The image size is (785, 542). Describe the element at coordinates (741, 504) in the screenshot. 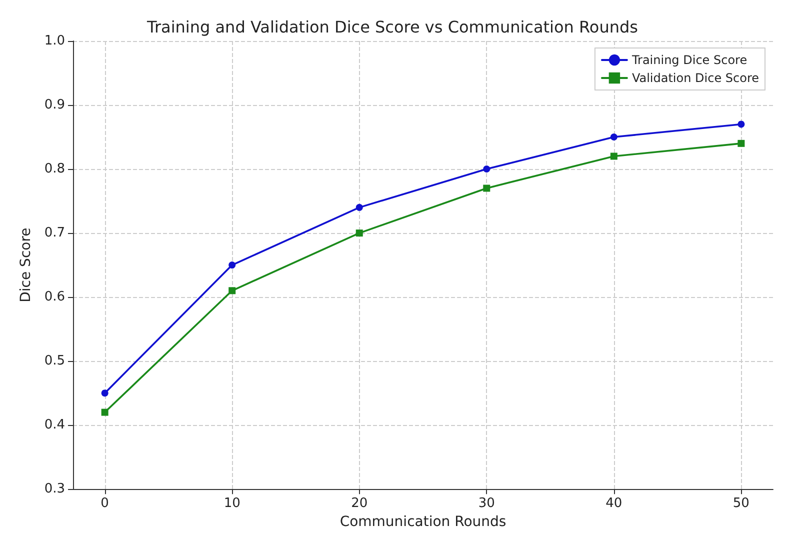

I see `x-tick-label: 50` at that location.